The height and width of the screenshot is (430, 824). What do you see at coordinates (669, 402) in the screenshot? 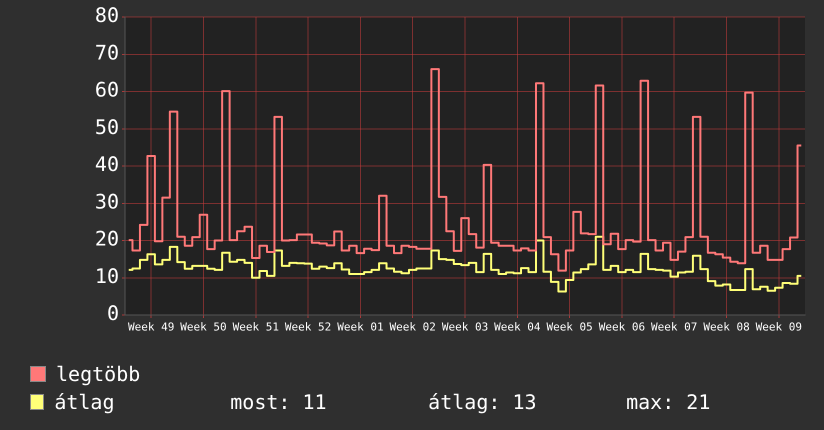
I see `text: max: 21` at bounding box center [669, 402].